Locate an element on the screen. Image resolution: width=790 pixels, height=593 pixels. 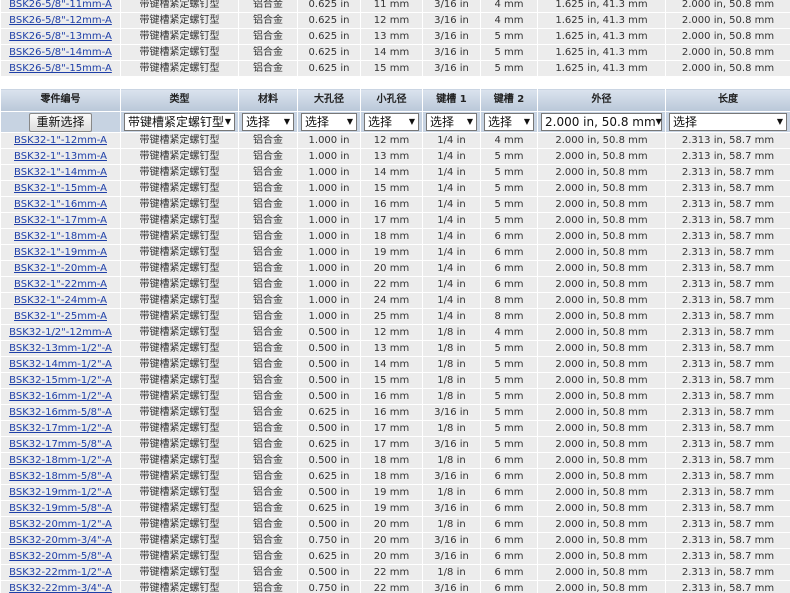
part-link: BSK26-5/8"-12mm-A is located at coordinates (60, 20).